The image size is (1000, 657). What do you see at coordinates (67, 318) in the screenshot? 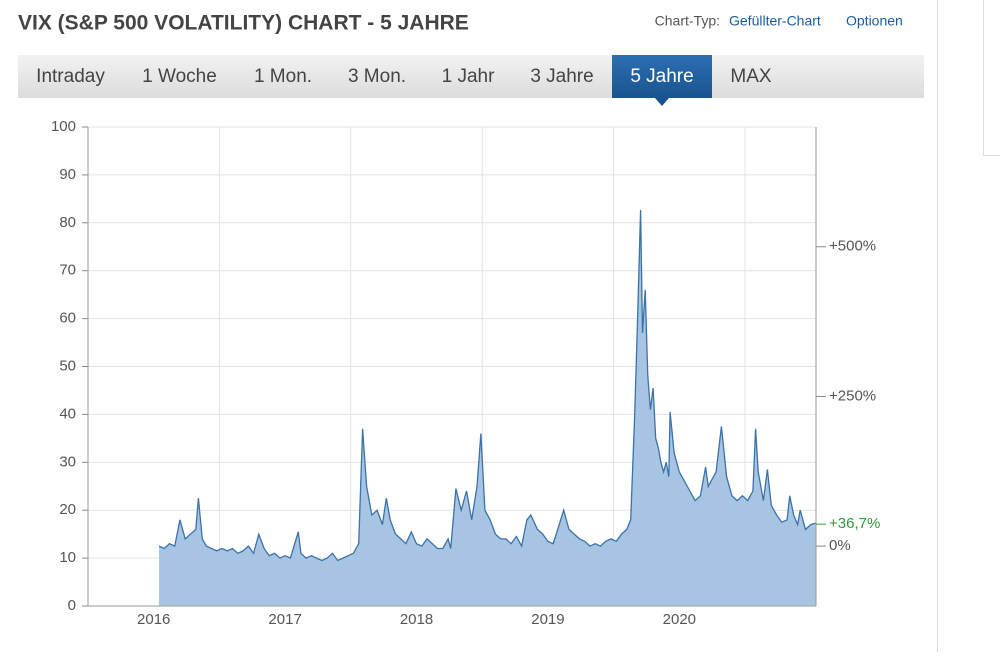
I see `y-tick-label: 60` at bounding box center [67, 318].